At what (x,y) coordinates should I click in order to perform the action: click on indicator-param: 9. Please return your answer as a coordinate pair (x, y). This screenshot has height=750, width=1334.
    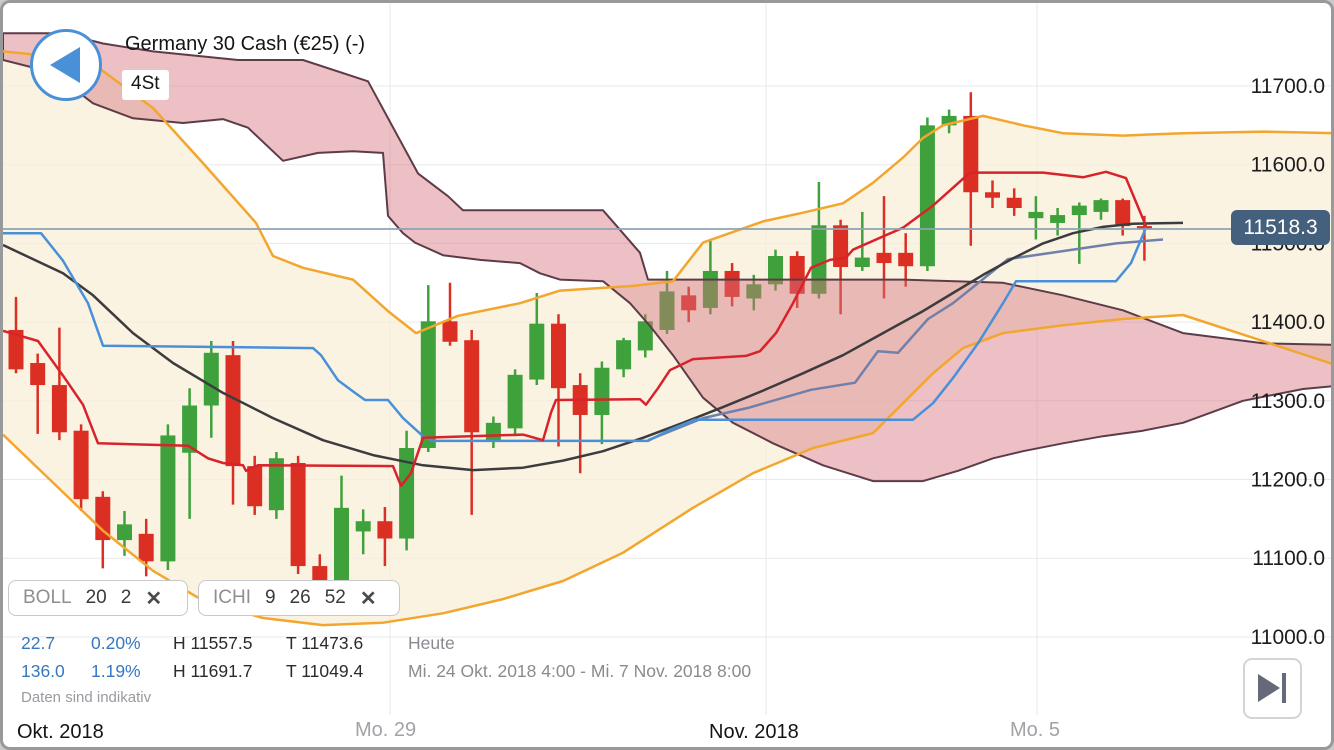
    Looking at the image, I should click on (270, 597).